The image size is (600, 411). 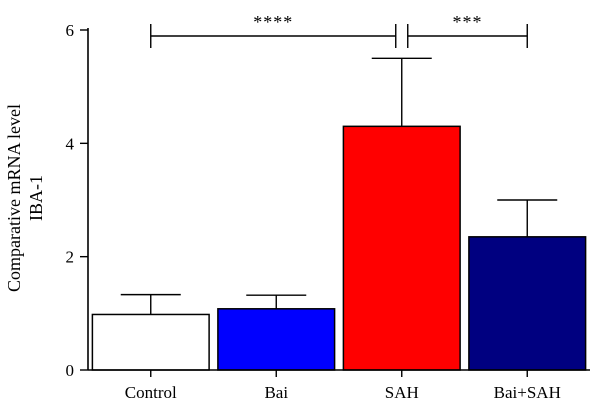 What do you see at coordinates (402, 392) in the screenshot?
I see `x-tick-label: SAH` at bounding box center [402, 392].